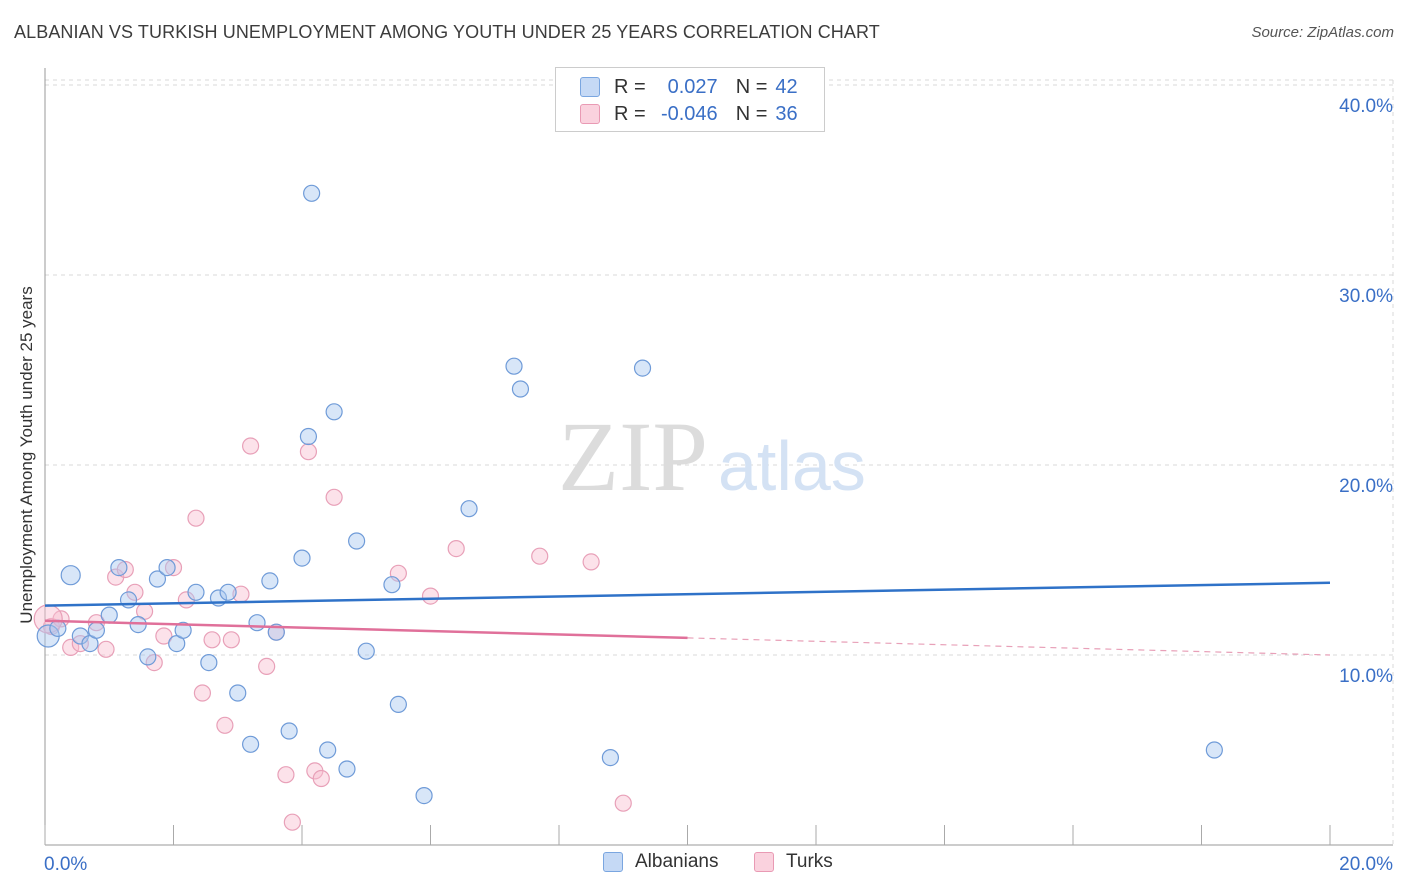  What do you see at coordinates (792, 466) in the screenshot?
I see `watermark-atlas: atlas` at bounding box center [792, 466].